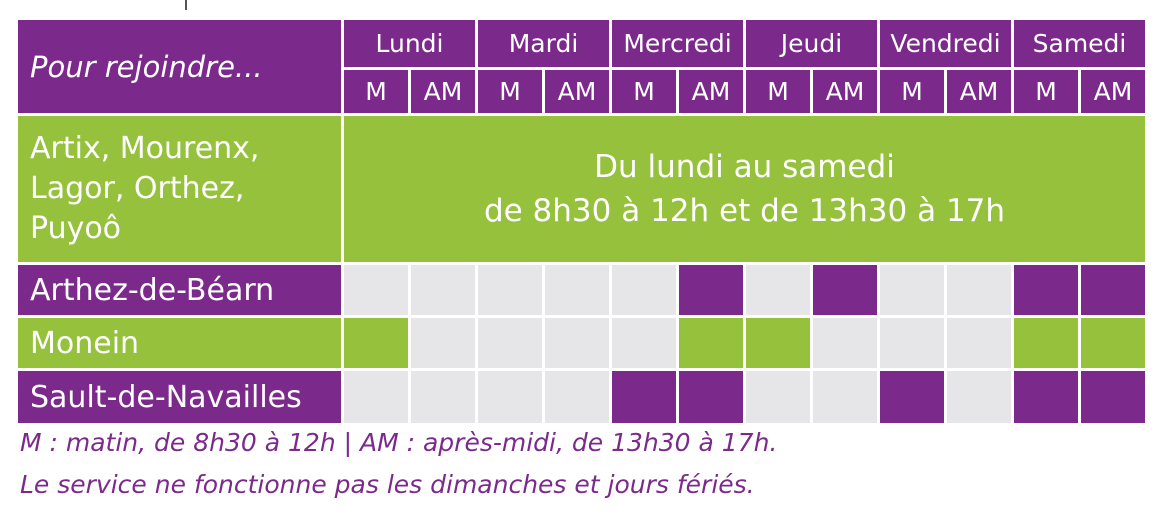  Describe the element at coordinates (179, 290) in the screenshot. I see `town-label-arthez-de-bearn: Arthez-de-Béarn` at that location.